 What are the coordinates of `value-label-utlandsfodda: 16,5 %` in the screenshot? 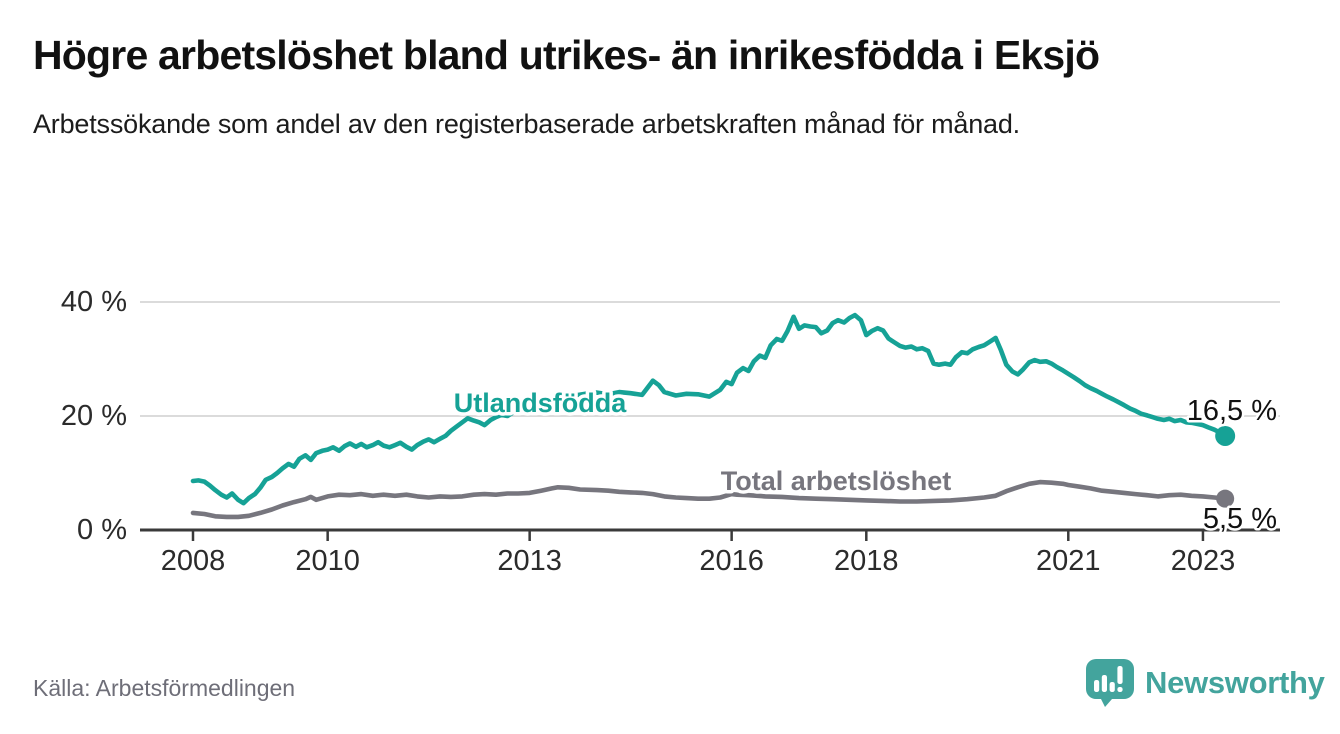 It's located at (1232, 411).